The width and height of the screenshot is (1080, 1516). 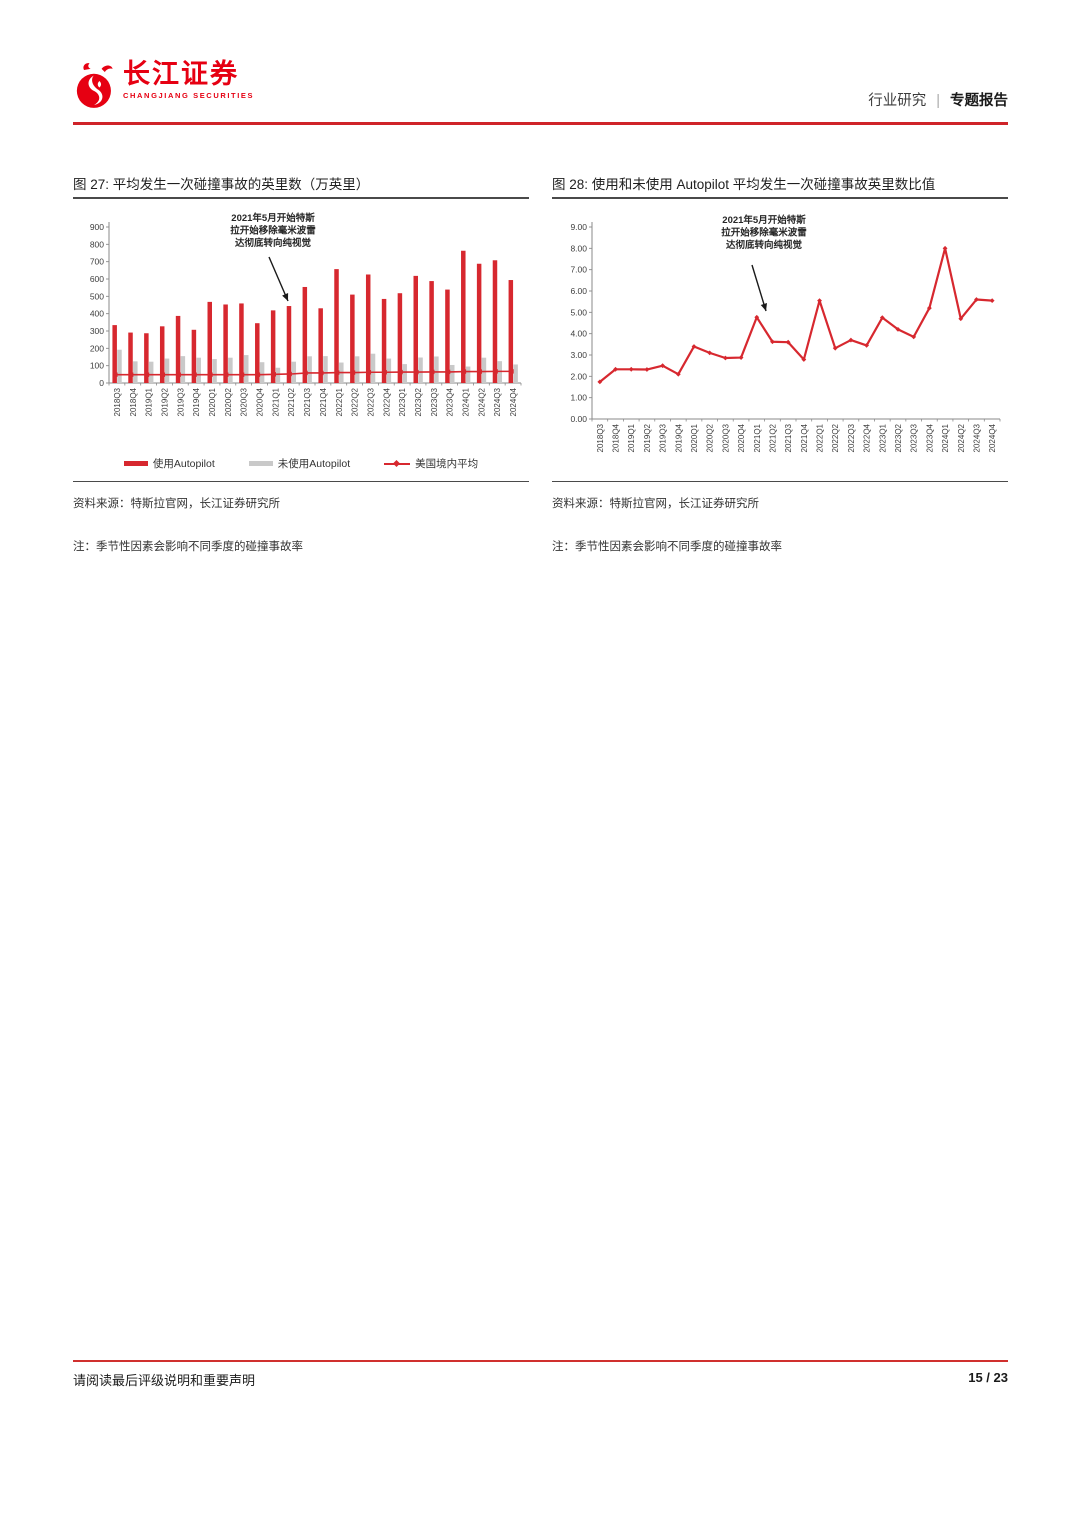 What do you see at coordinates (221, 184) in the screenshot?
I see `figure-27-caption: 图 27: 平均发生一次碰撞事故的英里数（万英里）` at bounding box center [221, 184].